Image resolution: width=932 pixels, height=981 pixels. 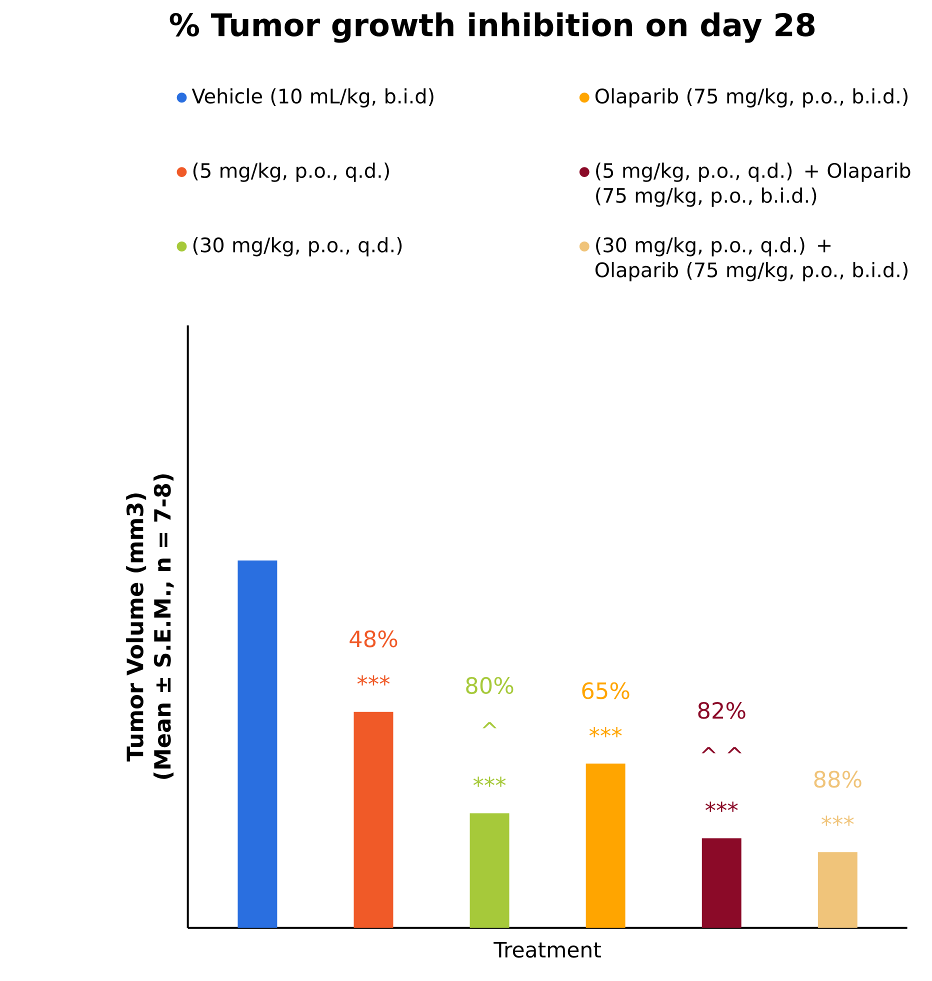 What do you see at coordinates (753, 184) in the screenshot?
I see `legend-label: (5 mg/kg, p.o., q.d.) + Olaparib (75 mg/kg, p.o., b.i.d.)` at bounding box center [753, 184].